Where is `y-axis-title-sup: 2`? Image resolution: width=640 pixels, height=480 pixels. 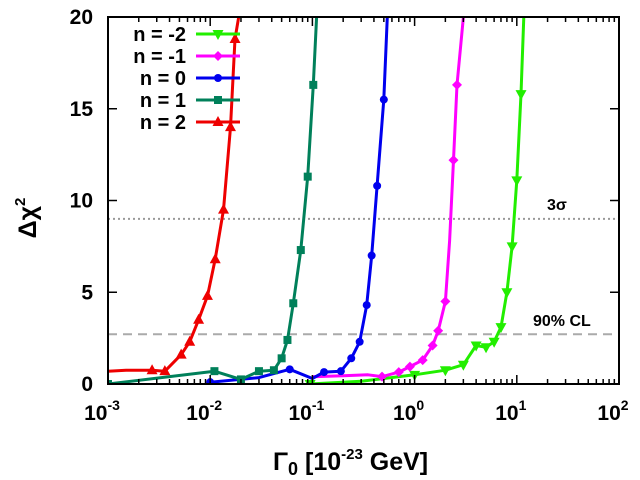 y-axis-title-sup: 2 is located at coordinates (20, 202).